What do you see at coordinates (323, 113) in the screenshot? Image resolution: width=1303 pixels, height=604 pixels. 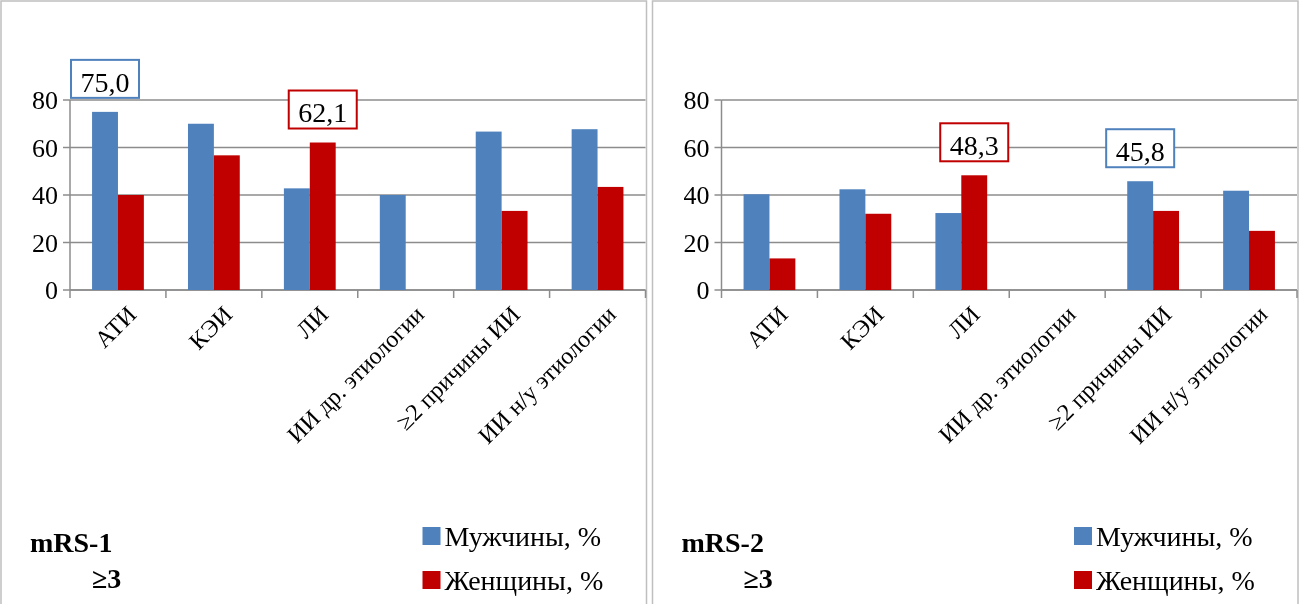 I see `data-label: 62,1` at bounding box center [323, 113].